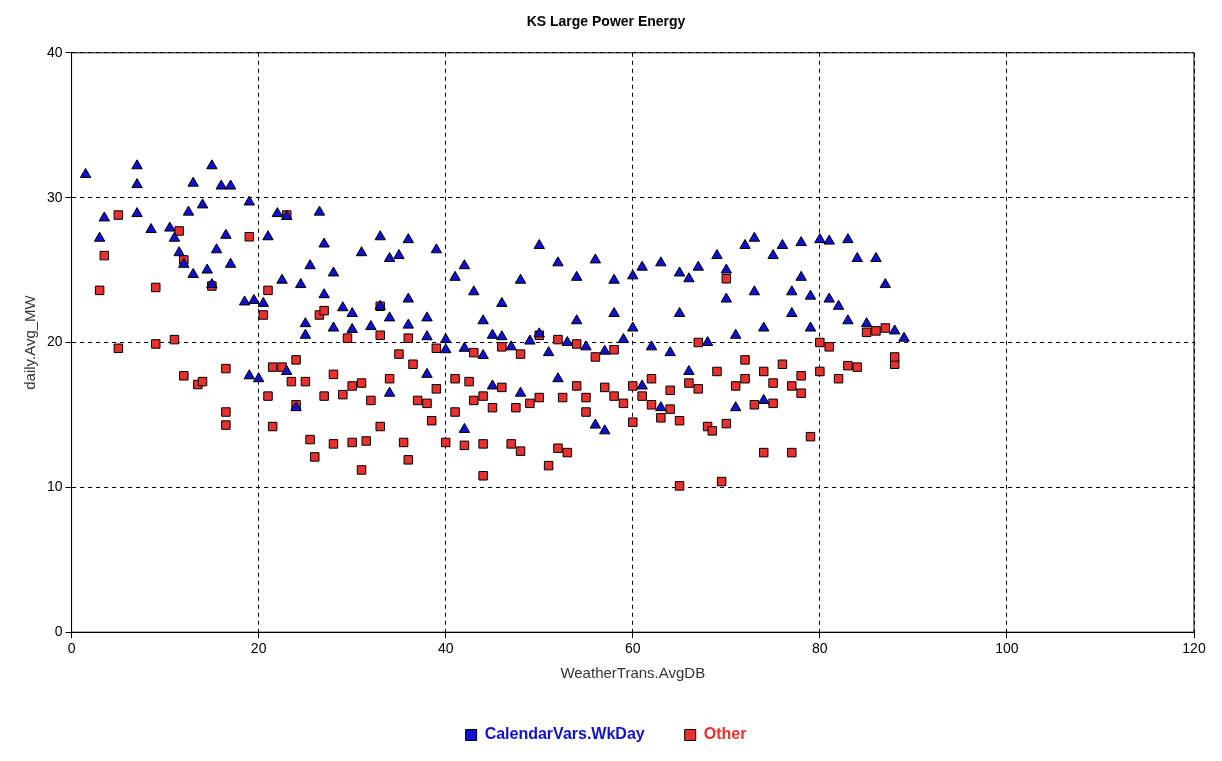 The height and width of the screenshot is (761, 1222). What do you see at coordinates (54, 486) in the screenshot?
I see `y-tick-label: 10` at bounding box center [54, 486].